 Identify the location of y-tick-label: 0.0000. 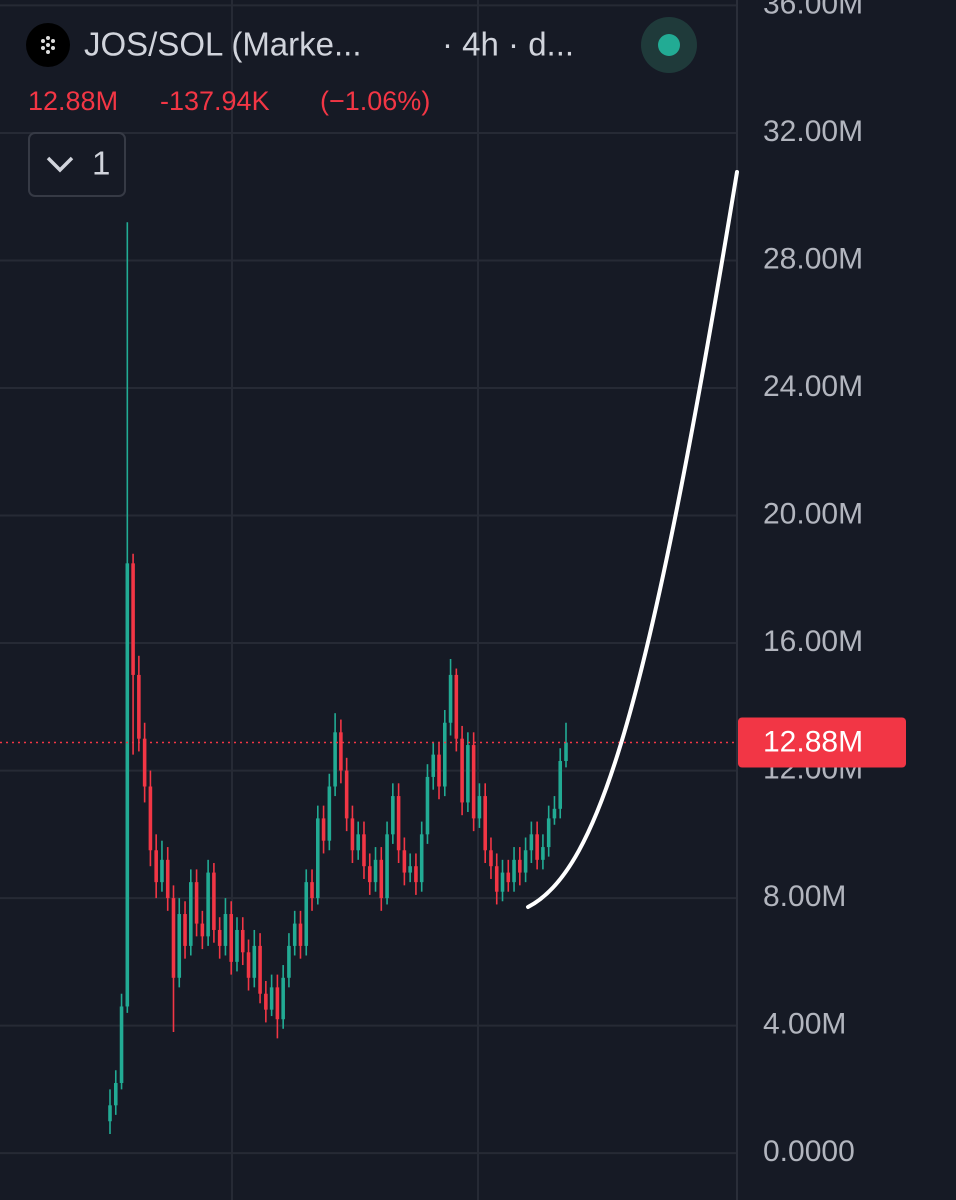
(809, 1151).